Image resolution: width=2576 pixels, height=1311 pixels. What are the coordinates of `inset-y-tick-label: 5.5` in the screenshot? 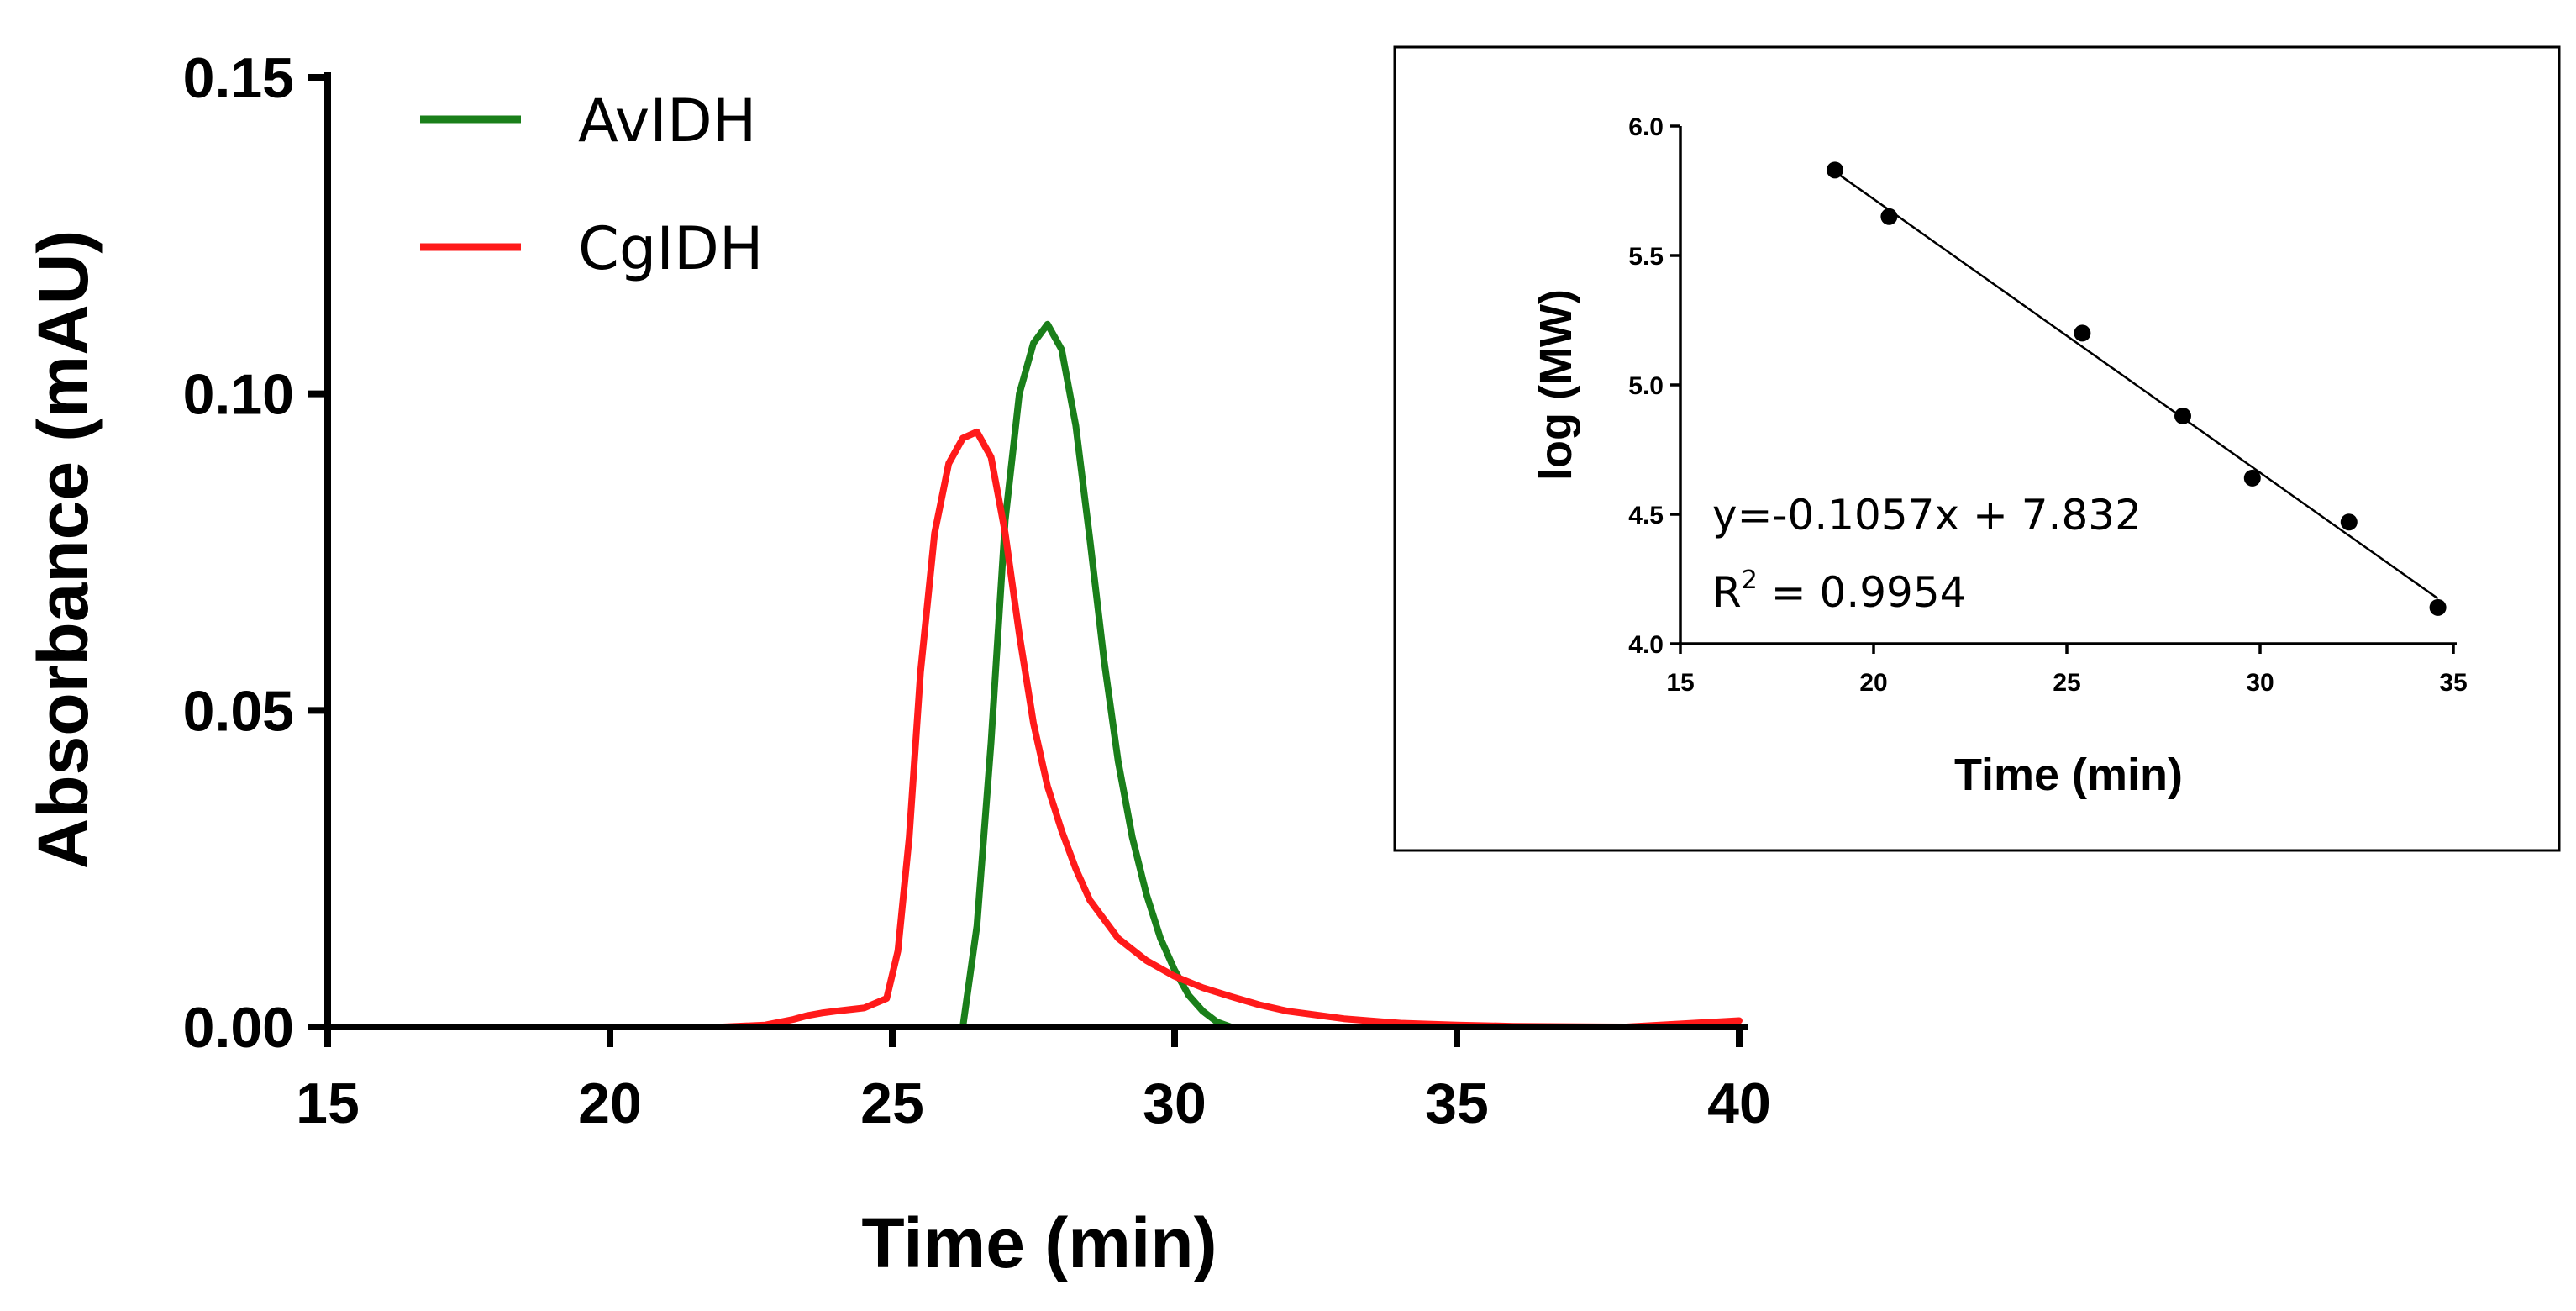 It's located at (1646, 257).